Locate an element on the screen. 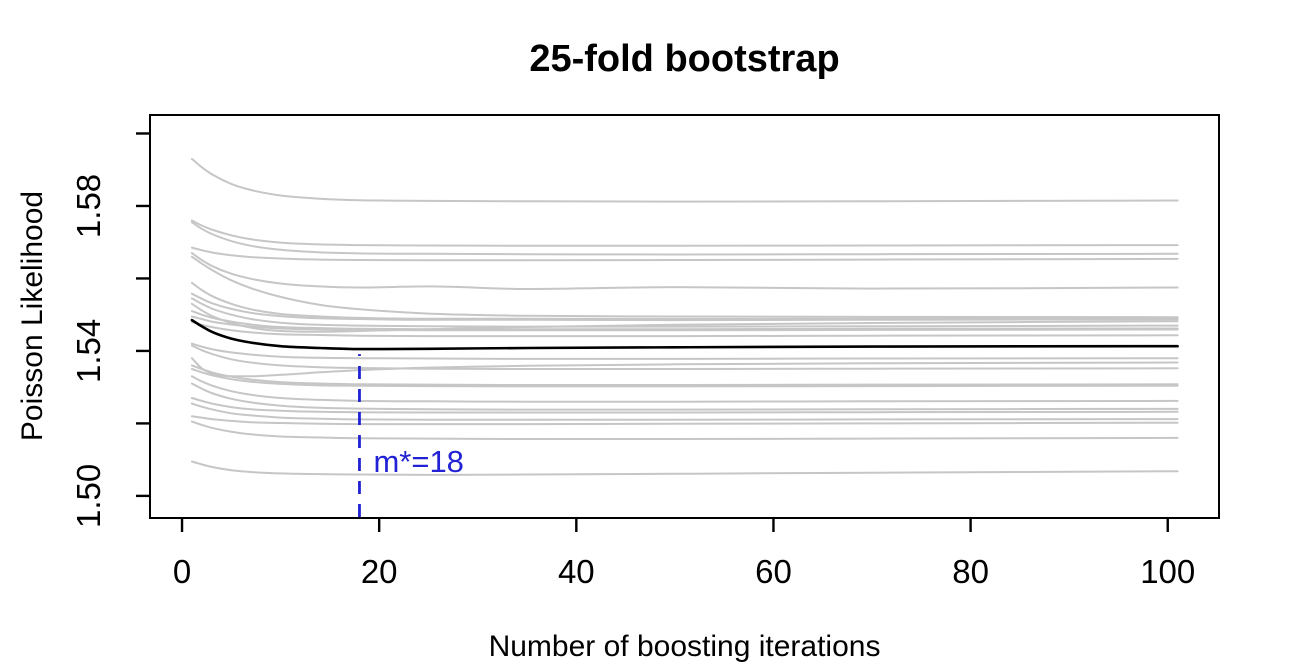 The height and width of the screenshot is (672, 1296). y-tick-label: 1.54 is located at coordinates (88, 351).